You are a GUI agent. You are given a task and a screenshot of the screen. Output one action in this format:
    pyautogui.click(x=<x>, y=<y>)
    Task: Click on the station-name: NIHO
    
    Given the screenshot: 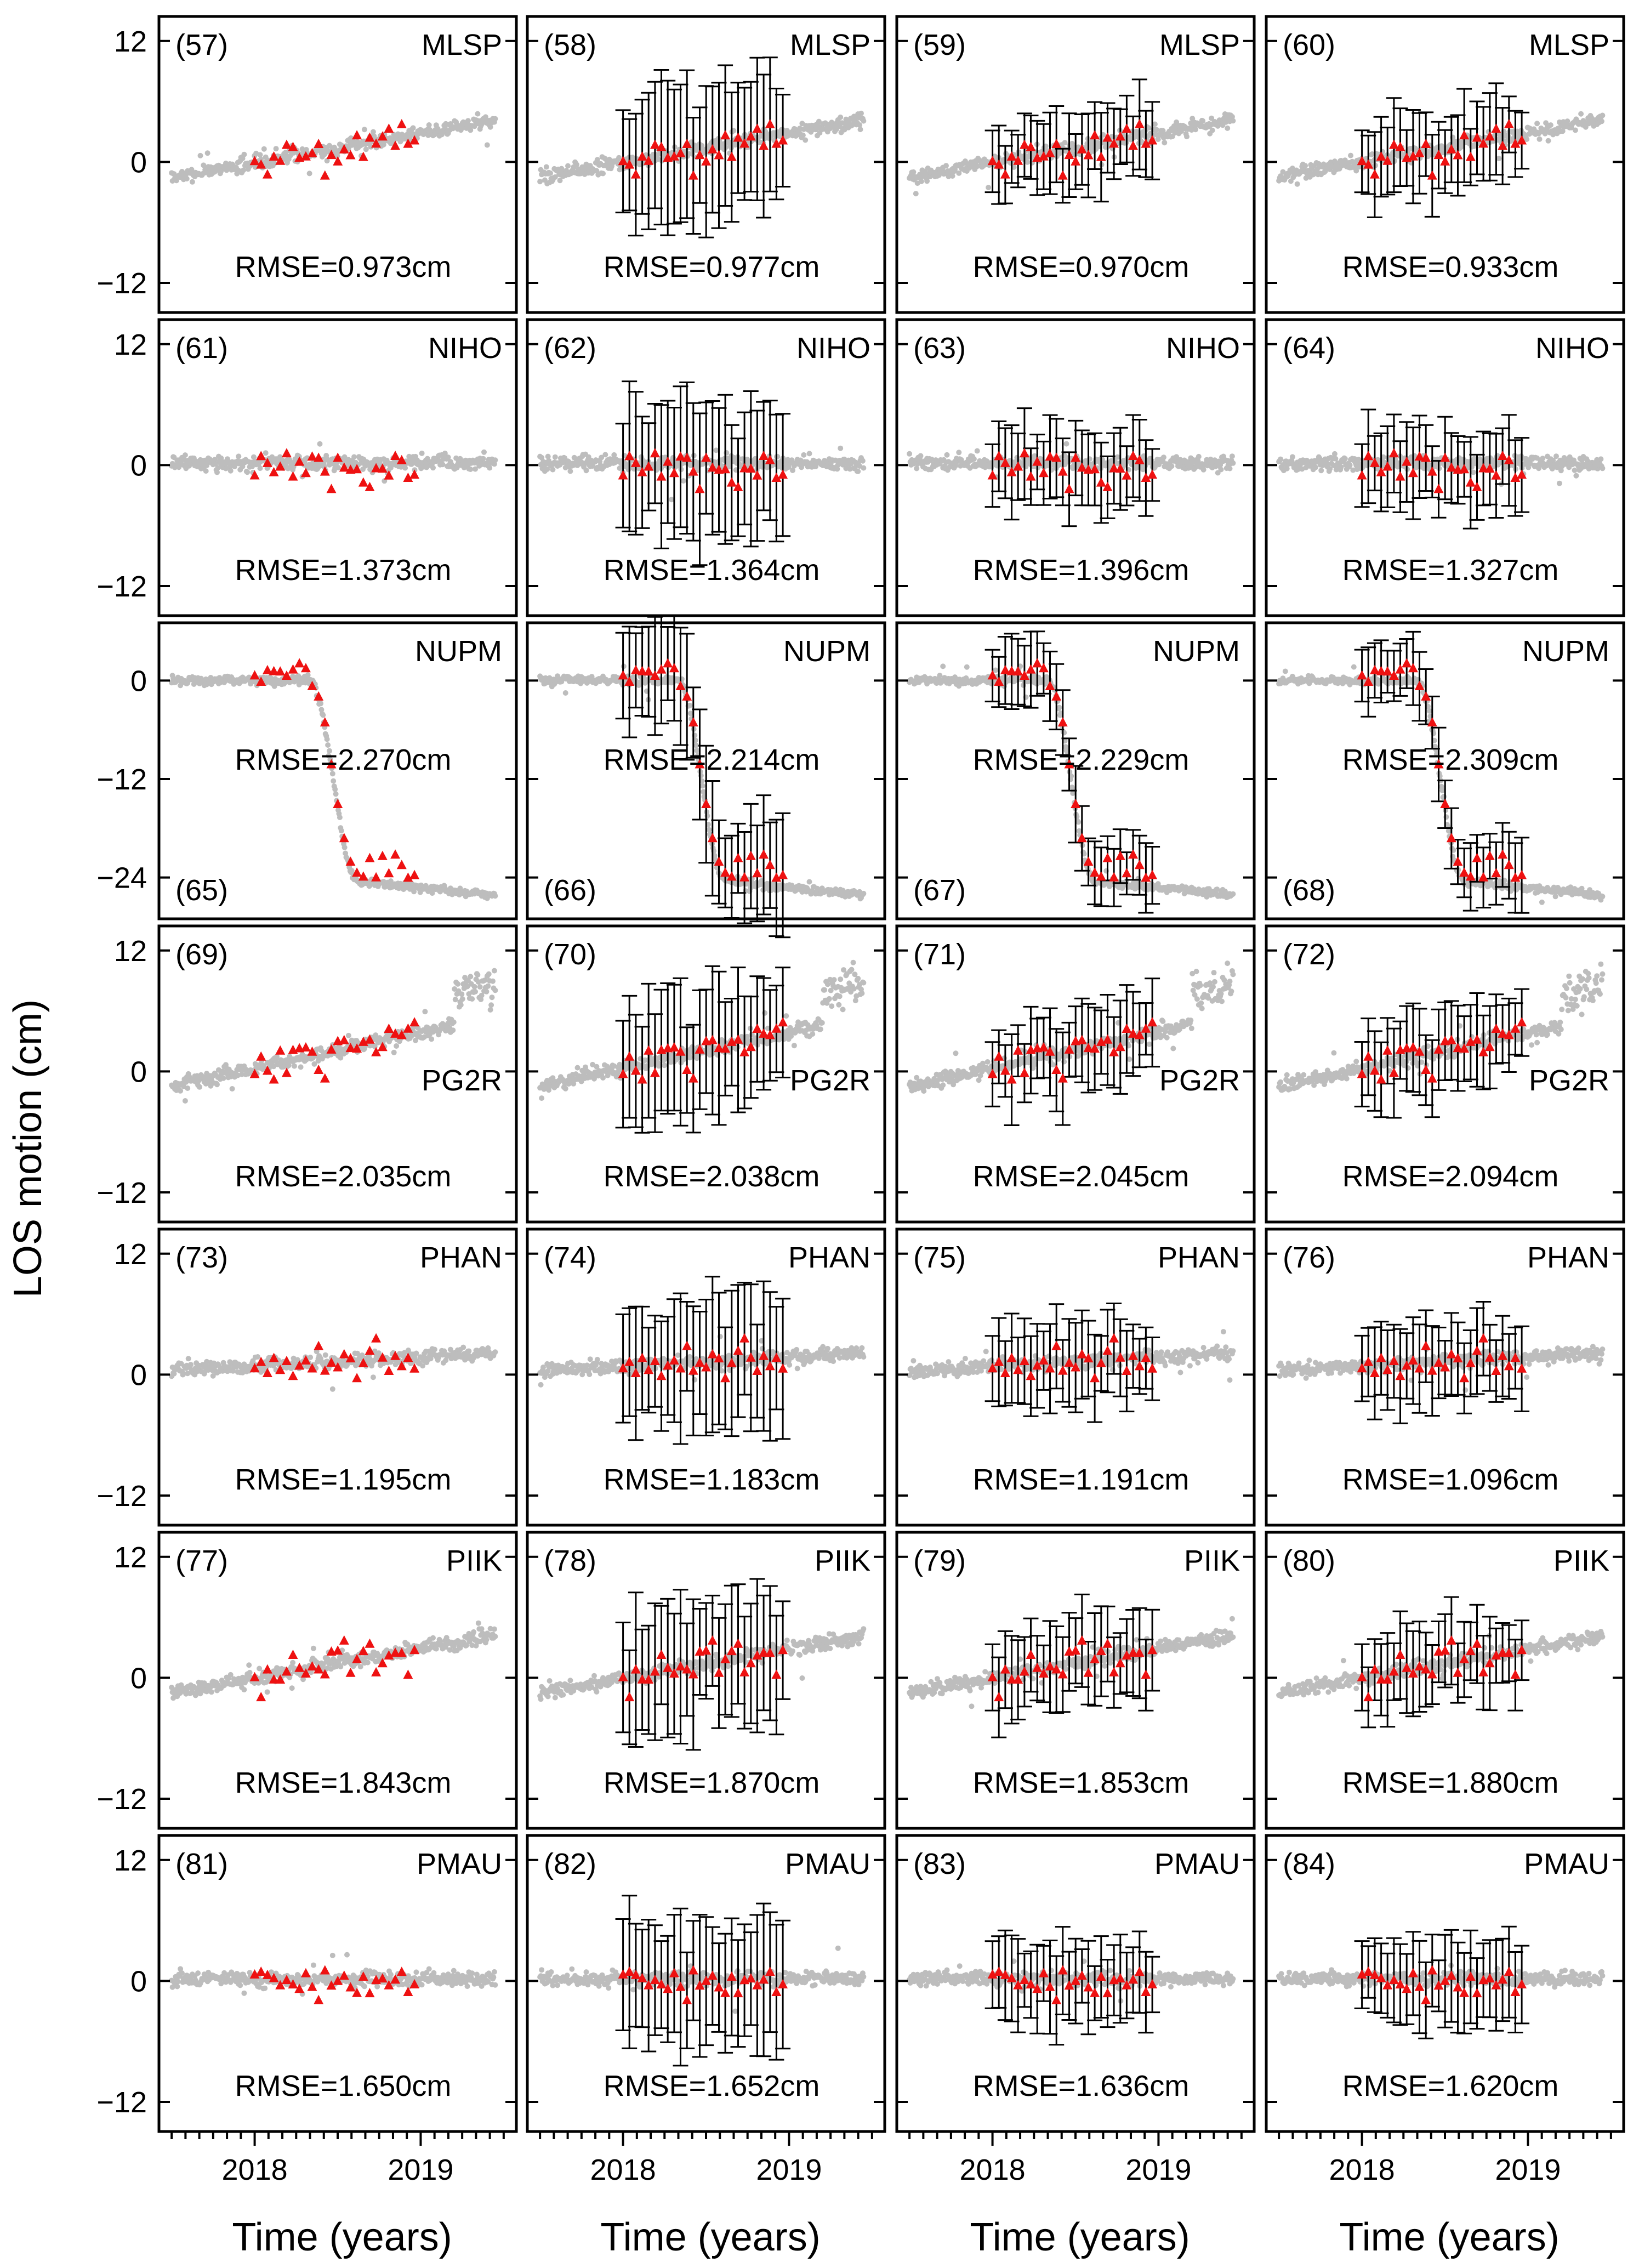 What is the action you would take?
    pyautogui.click(x=465, y=349)
    